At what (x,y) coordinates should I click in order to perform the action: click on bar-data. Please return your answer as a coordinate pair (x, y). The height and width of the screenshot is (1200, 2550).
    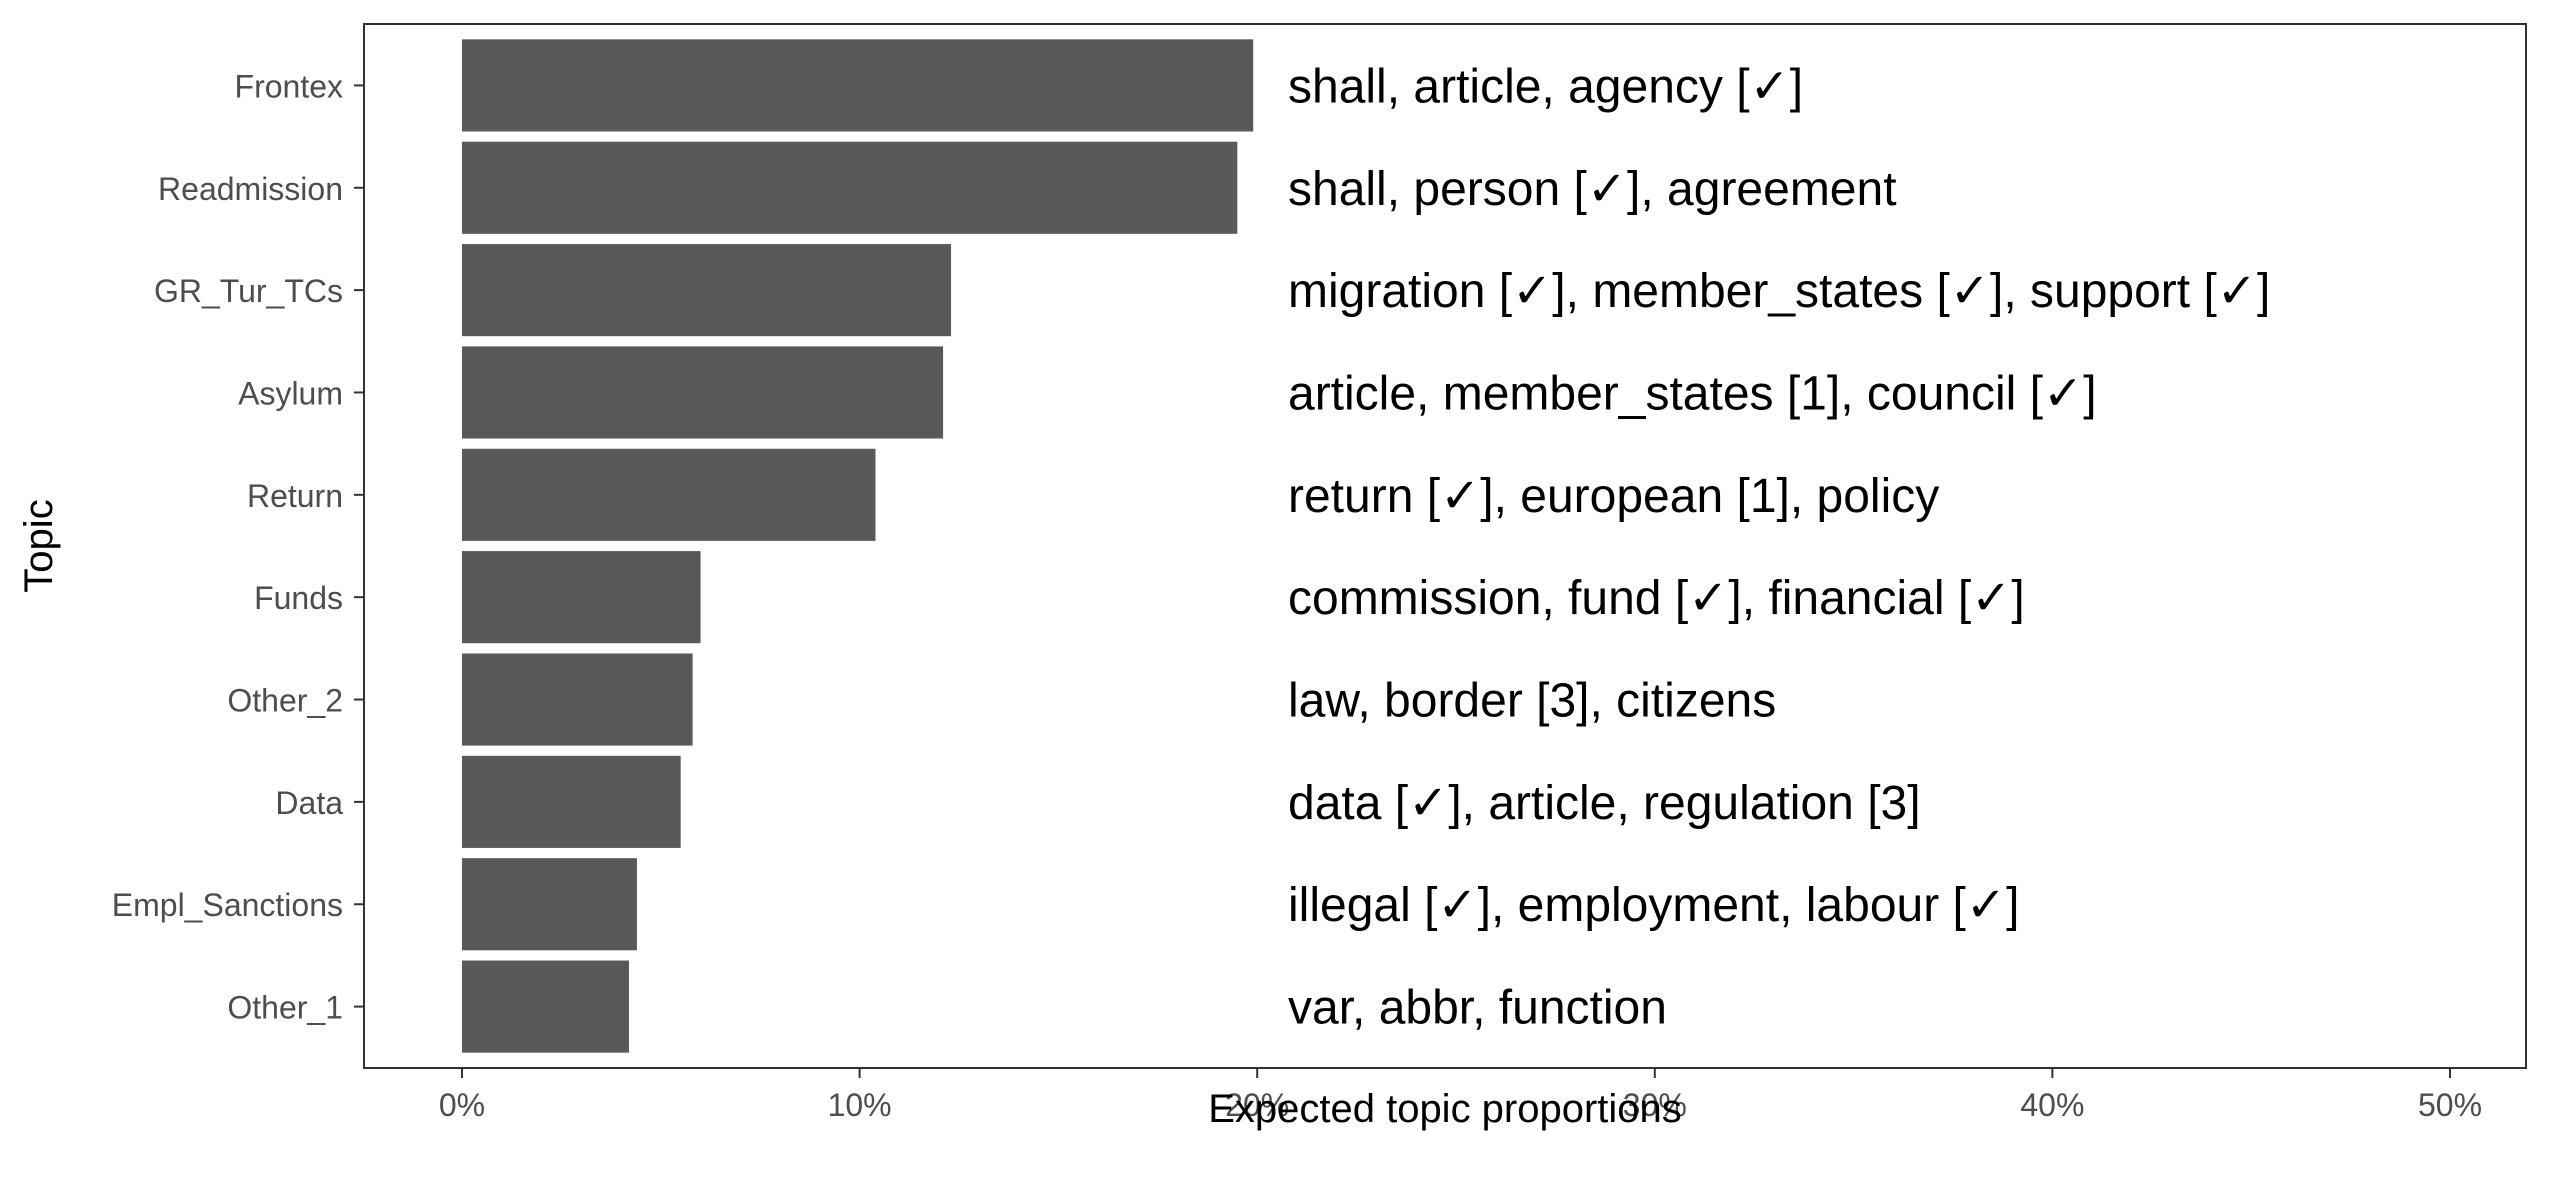
    Looking at the image, I should click on (571, 801).